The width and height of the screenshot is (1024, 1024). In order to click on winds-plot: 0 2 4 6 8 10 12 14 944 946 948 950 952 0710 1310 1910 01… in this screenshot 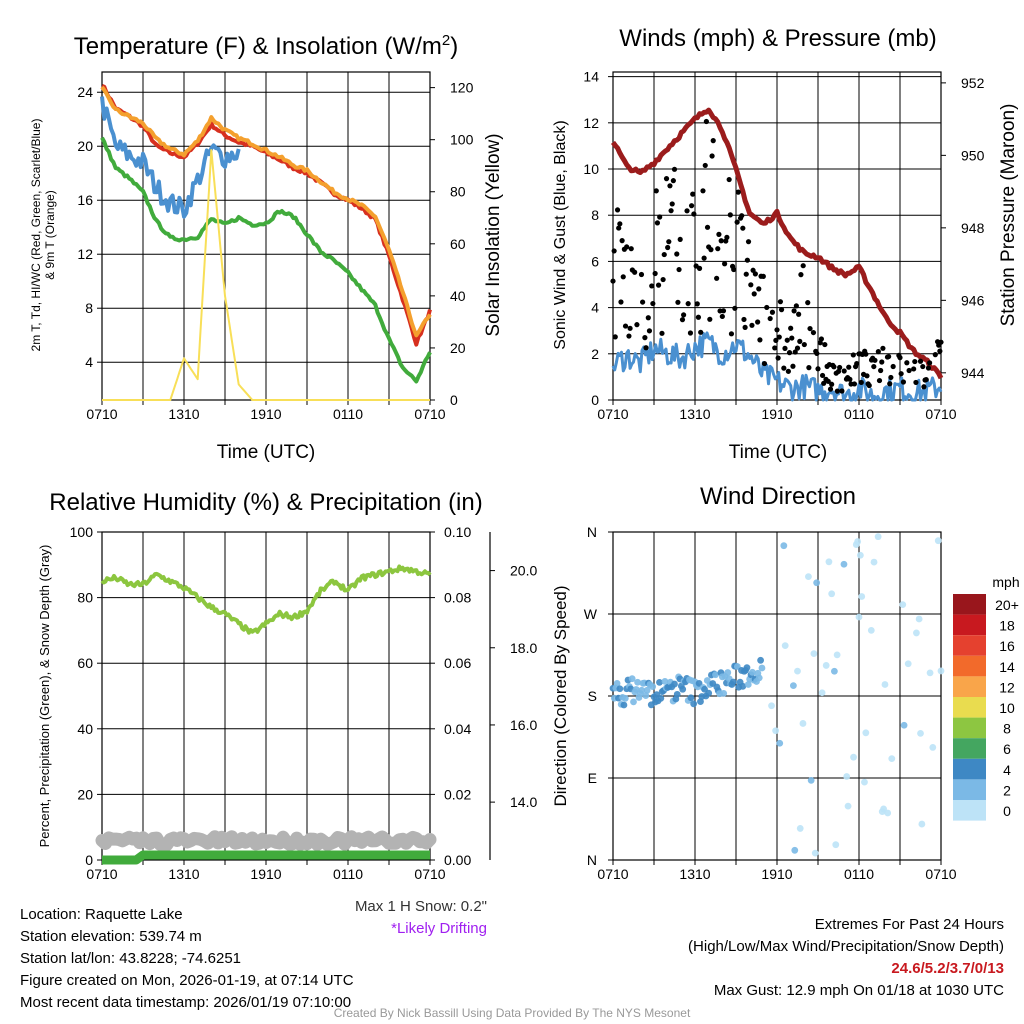, I will do `click(783, 245)`.